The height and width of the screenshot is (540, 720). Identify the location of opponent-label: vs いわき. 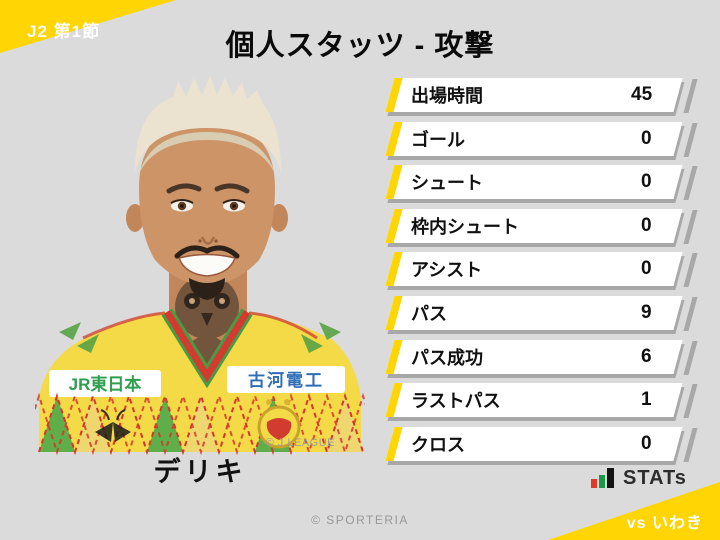
(664, 523).